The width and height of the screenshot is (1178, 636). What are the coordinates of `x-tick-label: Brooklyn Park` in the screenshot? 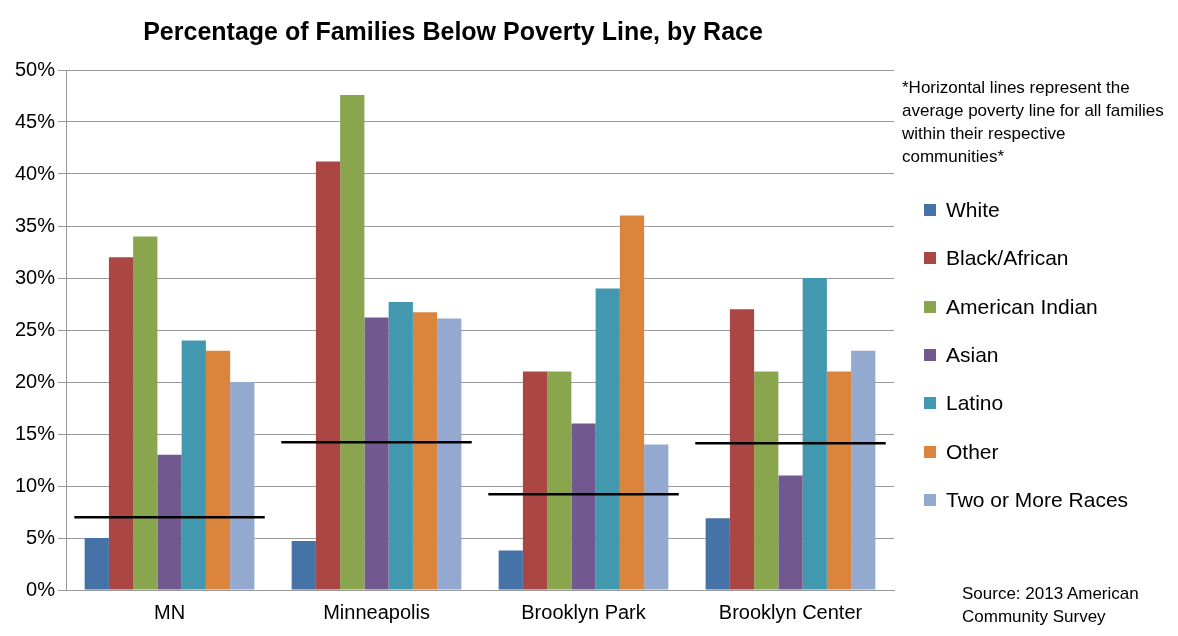 It's located at (584, 611).